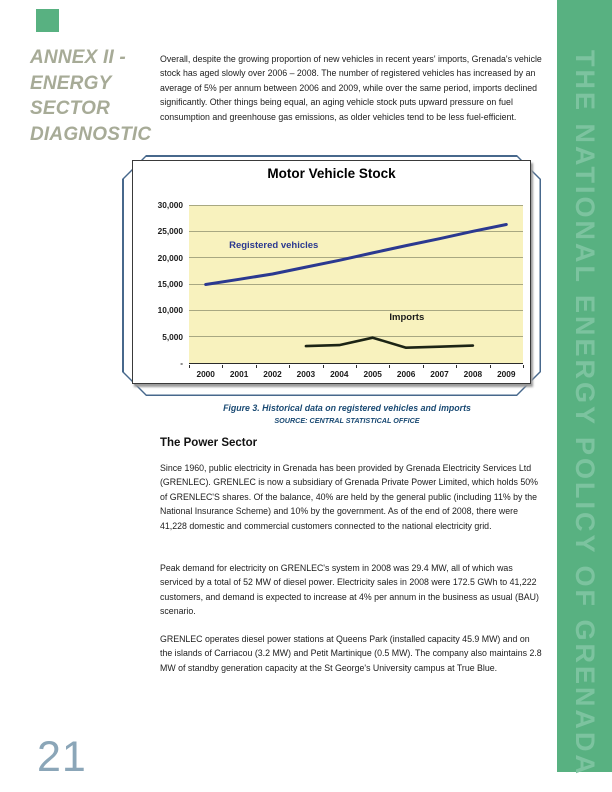  I want to click on y-axis-tick-label: 5,000, so click(172, 336).